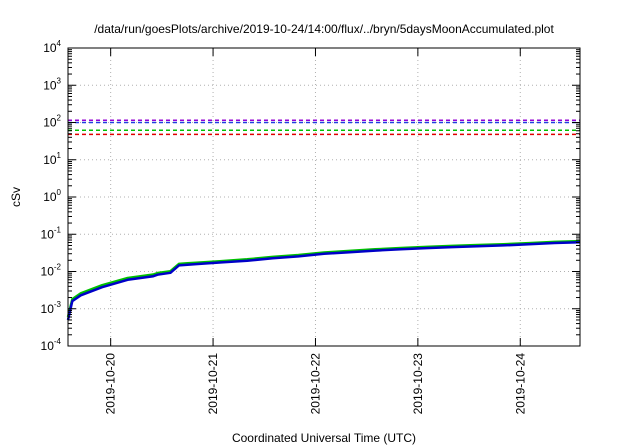 The width and height of the screenshot is (640, 448). Describe the element at coordinates (520, 384) in the screenshot. I see `x-tick-label: 2019-10-24` at that location.